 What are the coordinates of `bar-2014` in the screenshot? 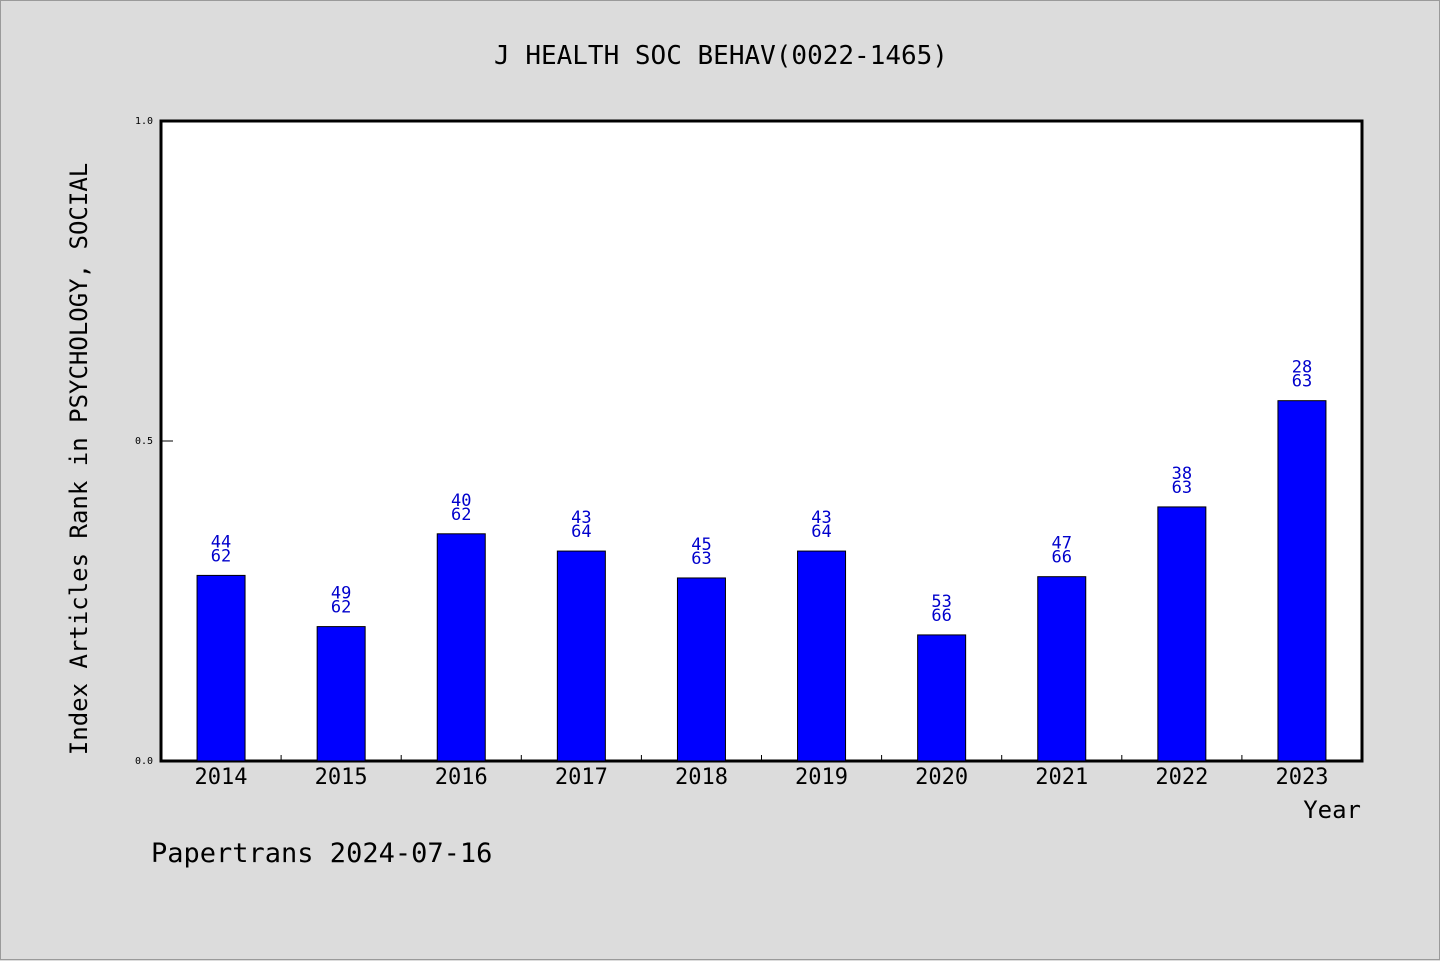 It's located at (221, 668).